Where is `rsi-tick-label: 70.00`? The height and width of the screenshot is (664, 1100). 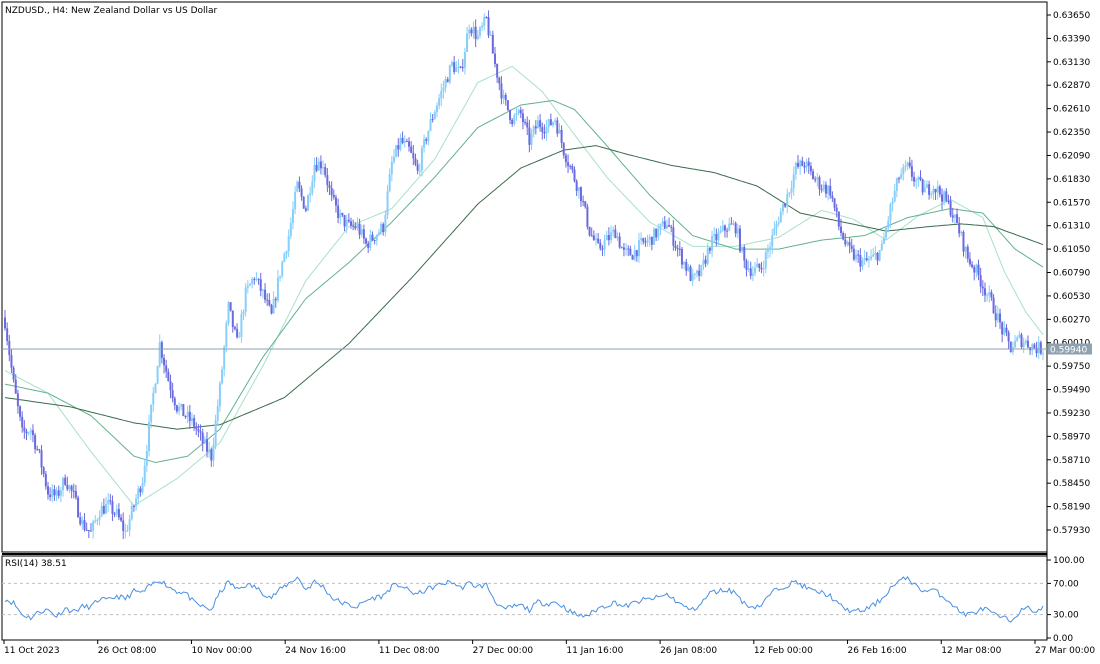 rsi-tick-label: 70.00 is located at coordinates (1066, 584).